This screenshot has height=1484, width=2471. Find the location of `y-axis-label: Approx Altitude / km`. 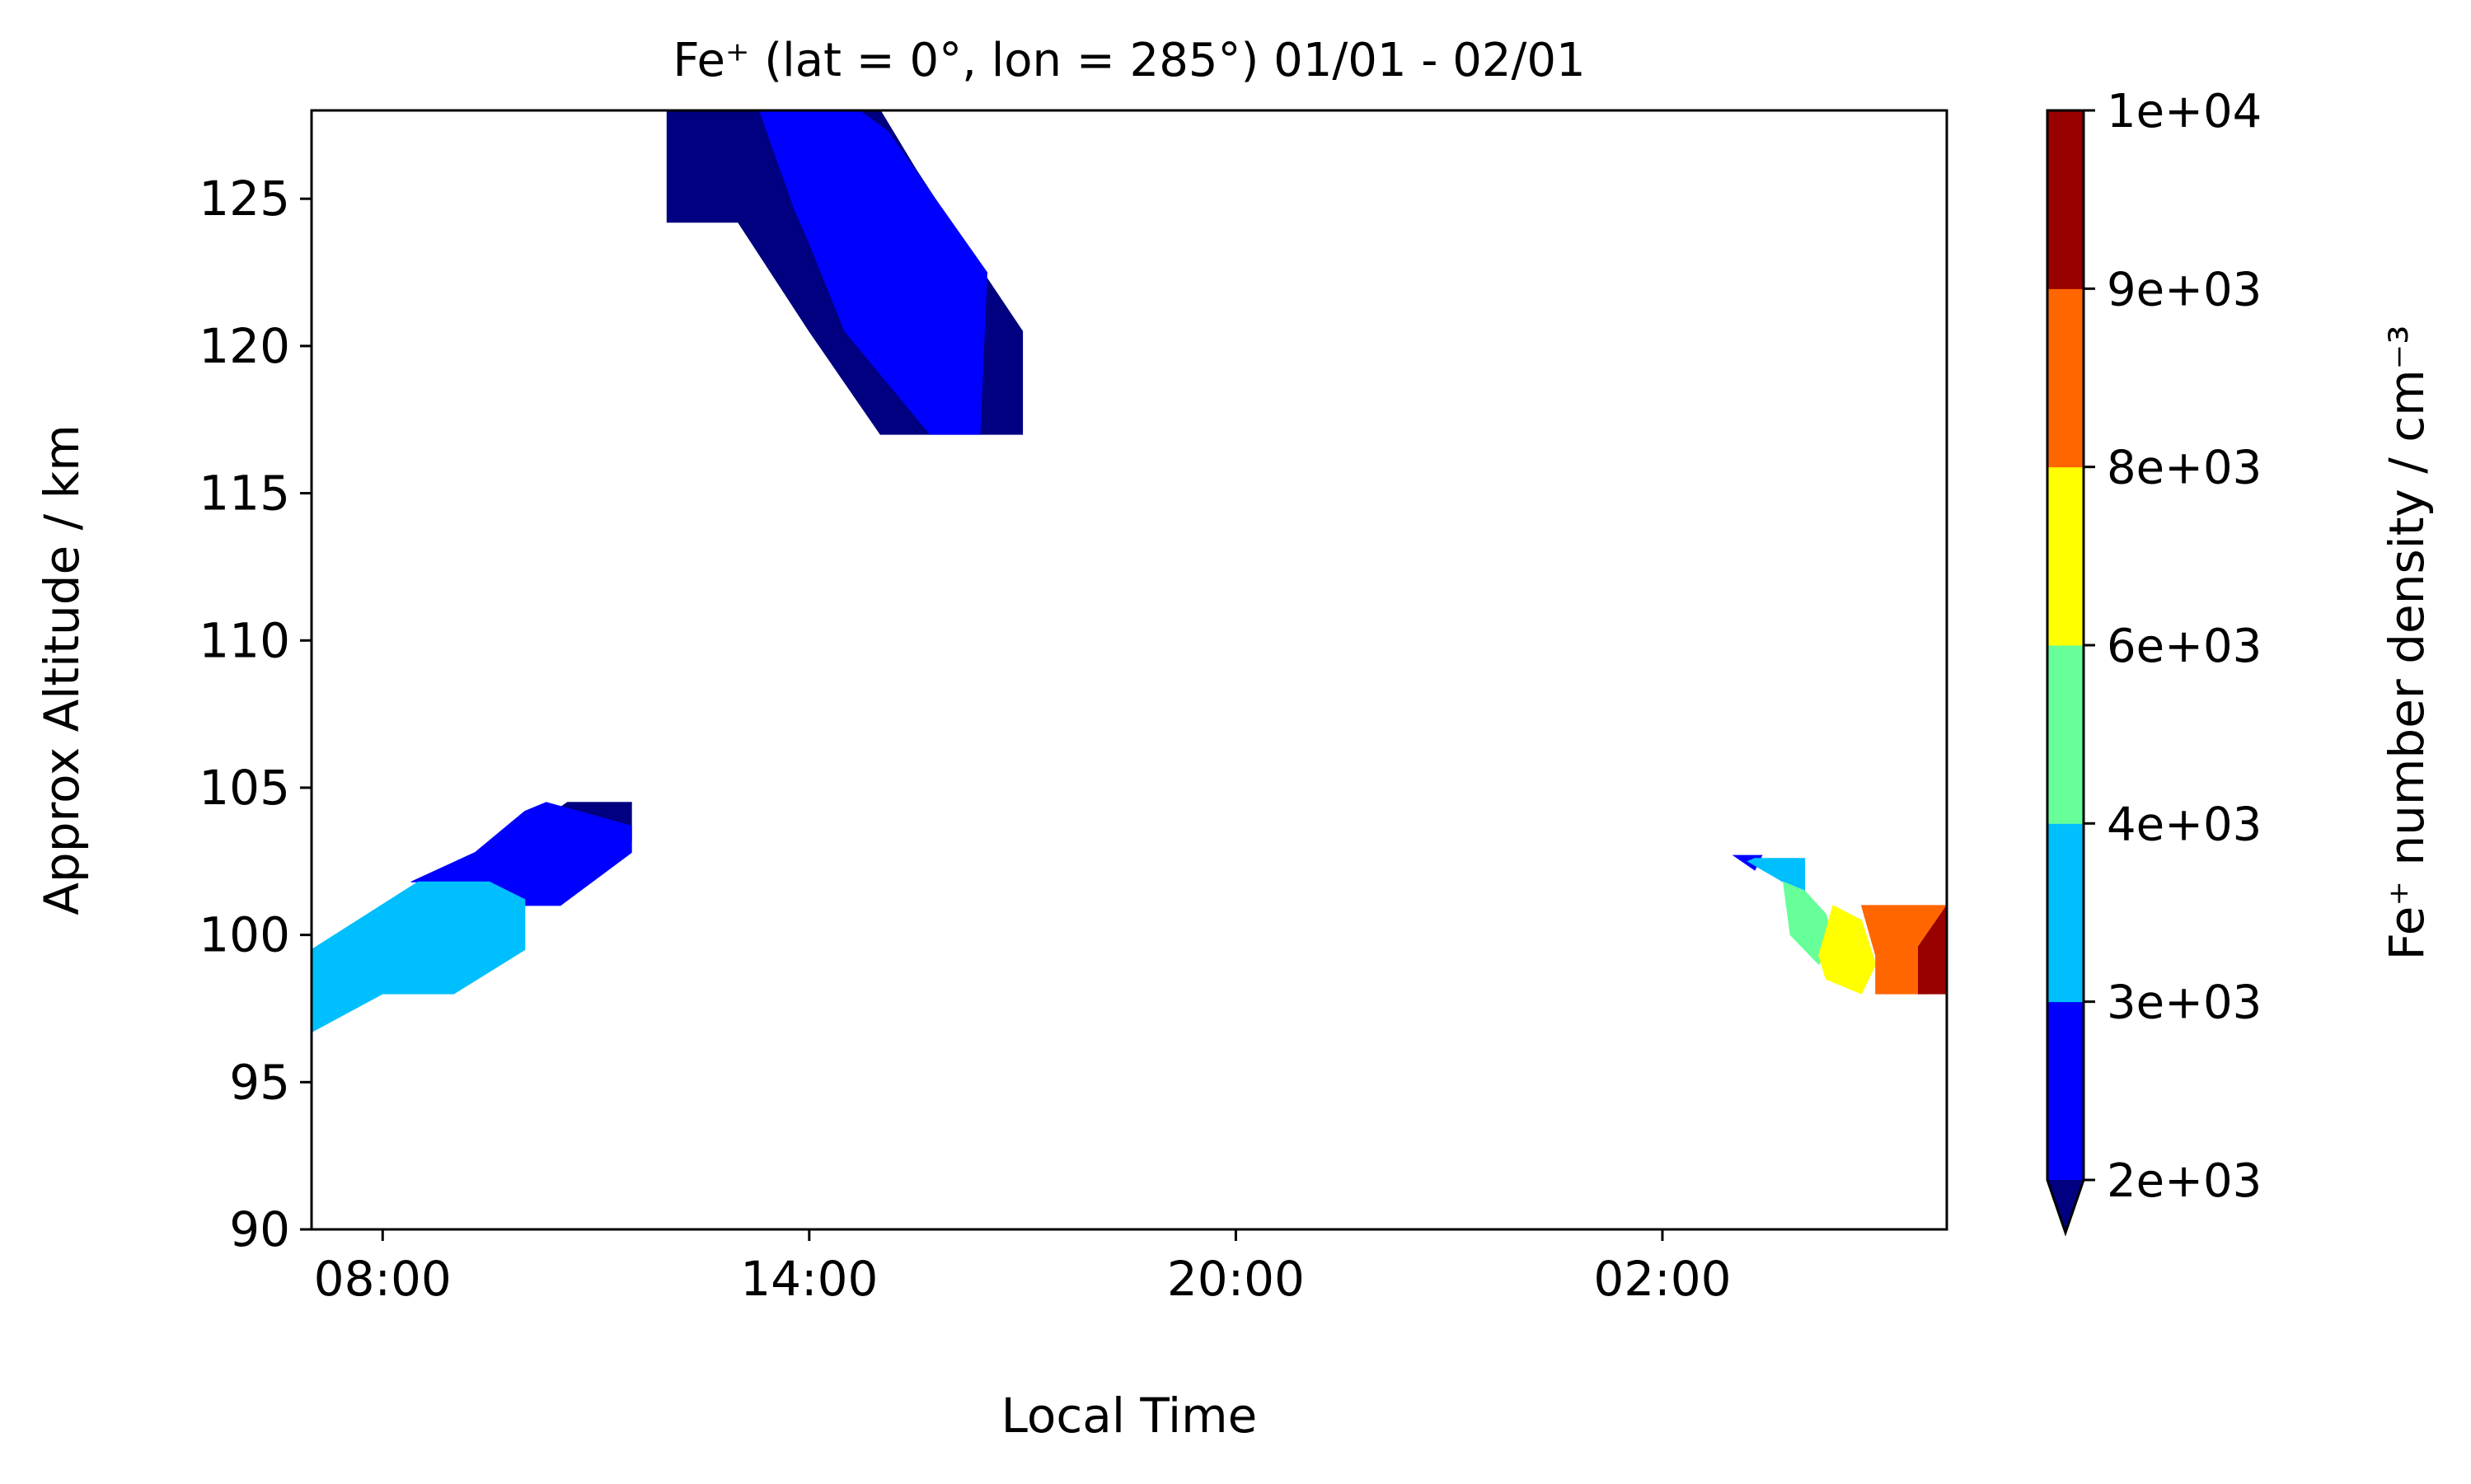

y-axis-label: Approx Altitude / km is located at coordinates (62, 670).